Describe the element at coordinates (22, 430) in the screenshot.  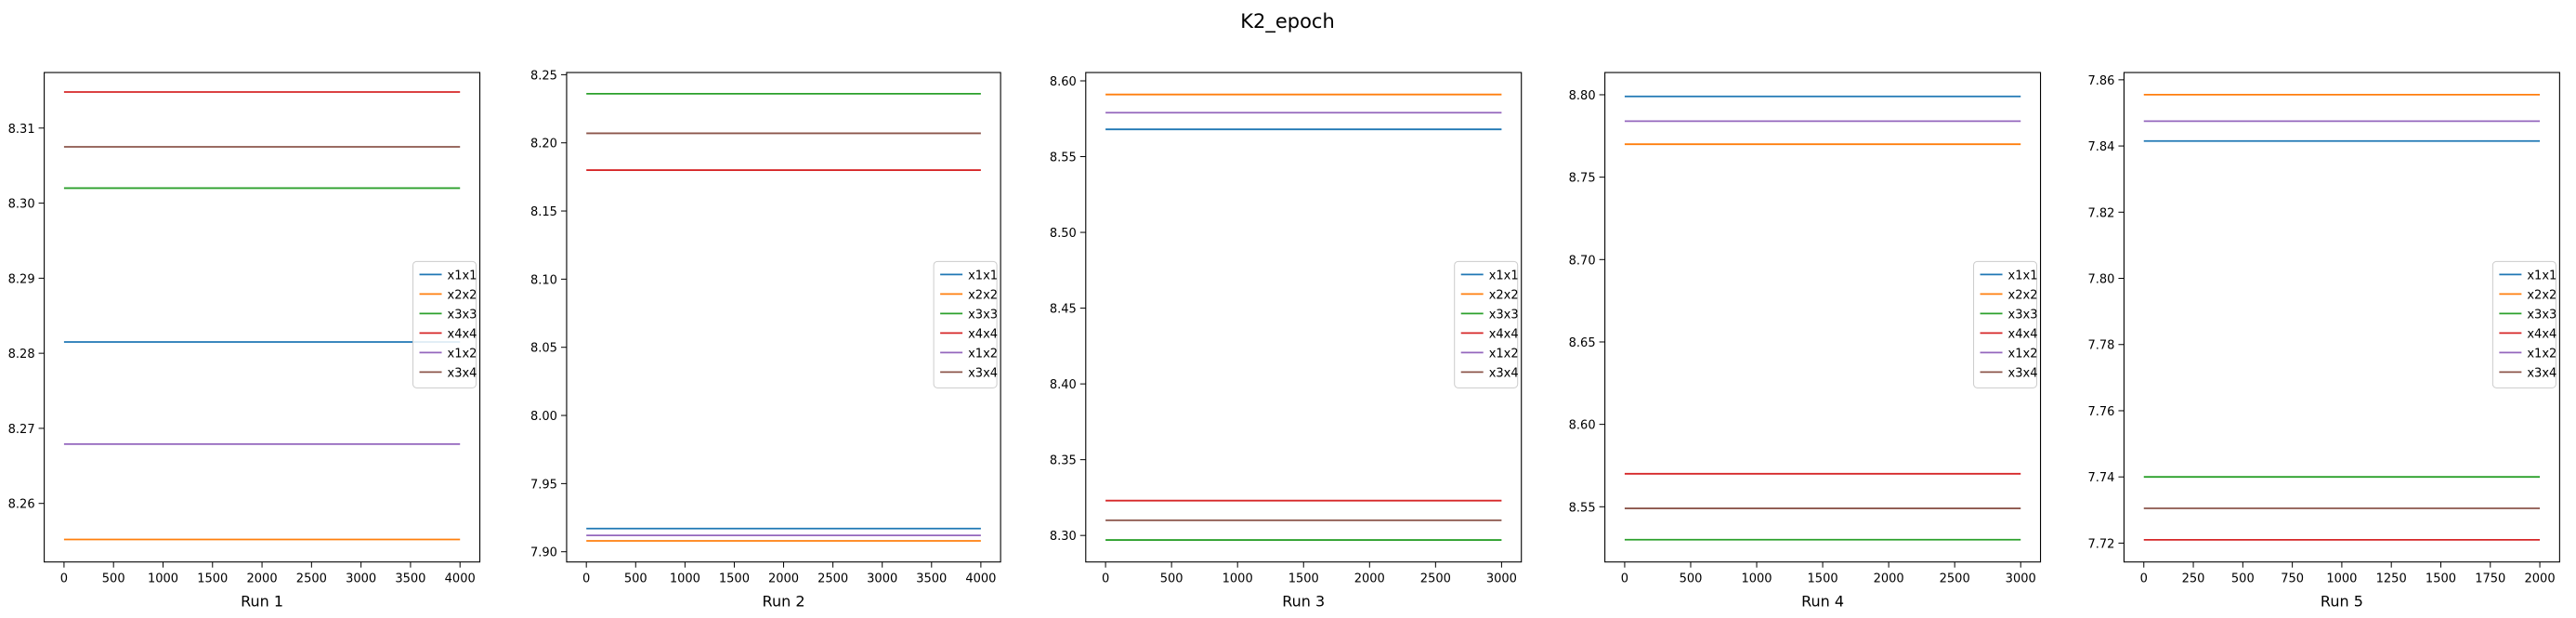
I see `y-tick-label: 8.27` at that location.